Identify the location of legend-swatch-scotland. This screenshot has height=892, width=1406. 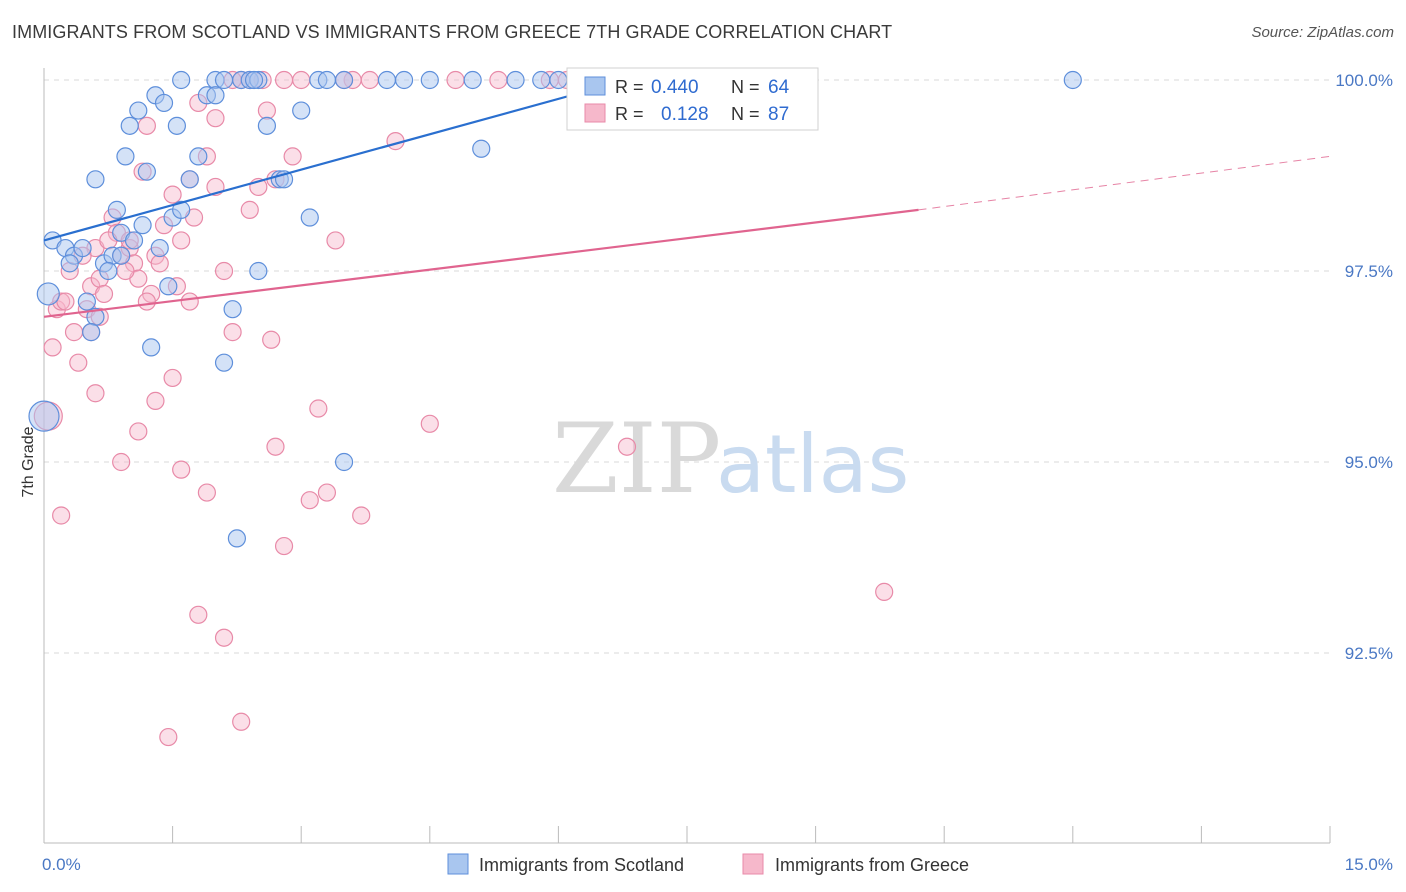
(595, 86).